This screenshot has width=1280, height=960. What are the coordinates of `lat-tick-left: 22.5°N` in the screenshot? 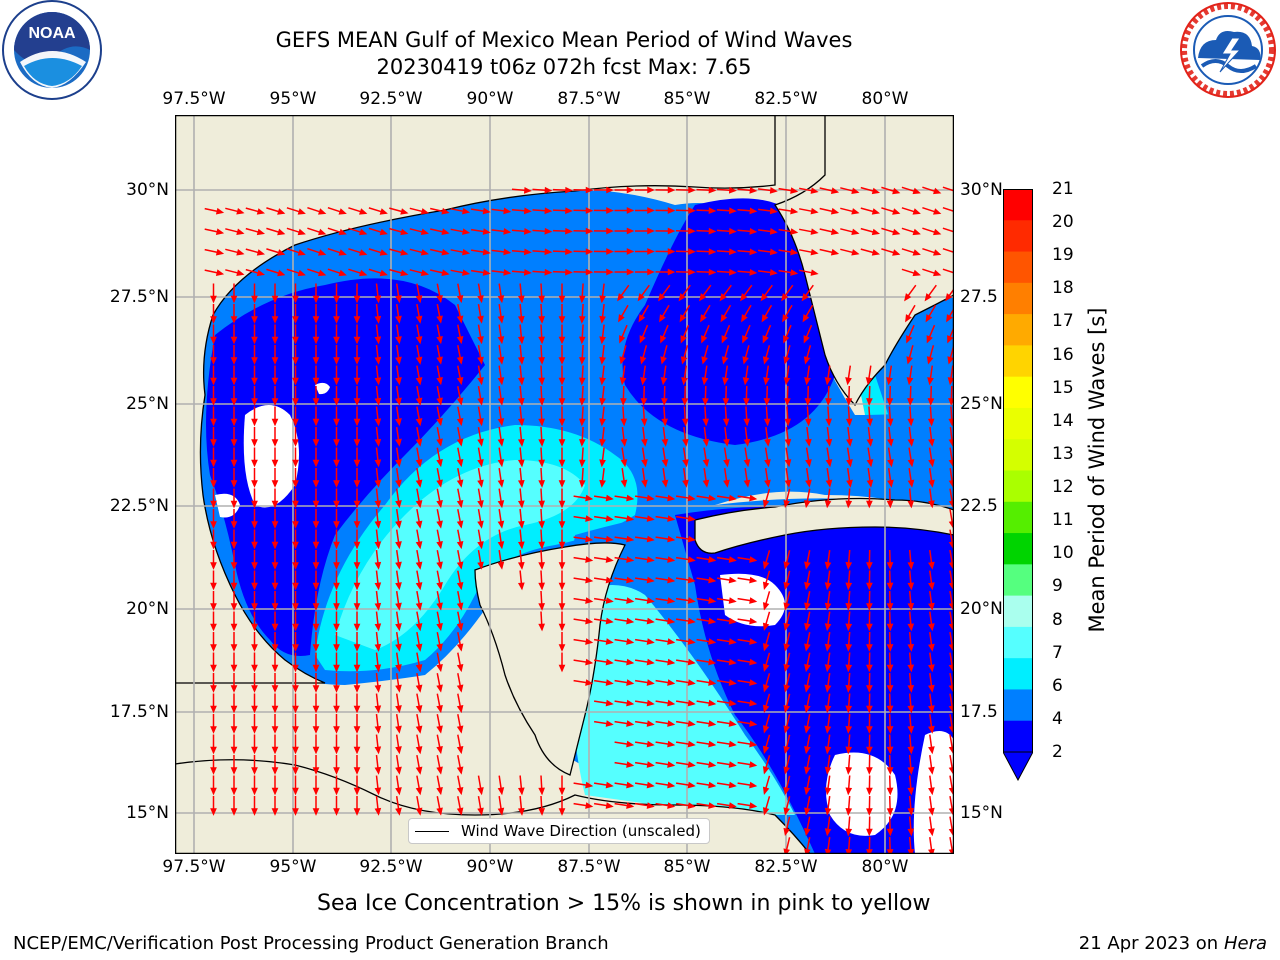 It's located at (139, 506).